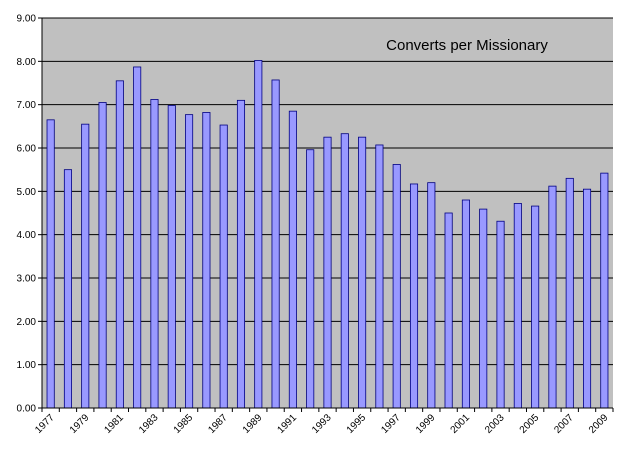 The image size is (633, 459). I want to click on bar-1997, so click(396, 286).